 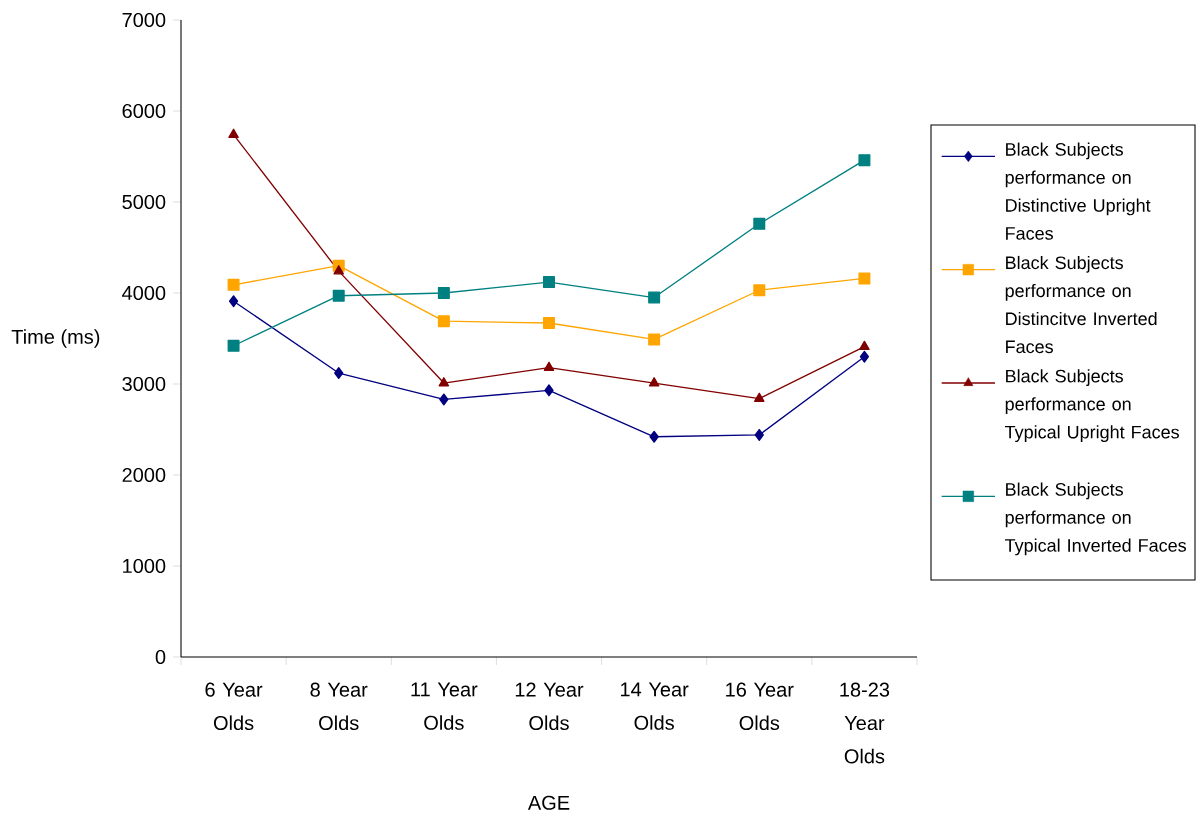 I want to click on legend-label: Black Subjects performance on Typical Upright Faces, so click(x=1092, y=406).